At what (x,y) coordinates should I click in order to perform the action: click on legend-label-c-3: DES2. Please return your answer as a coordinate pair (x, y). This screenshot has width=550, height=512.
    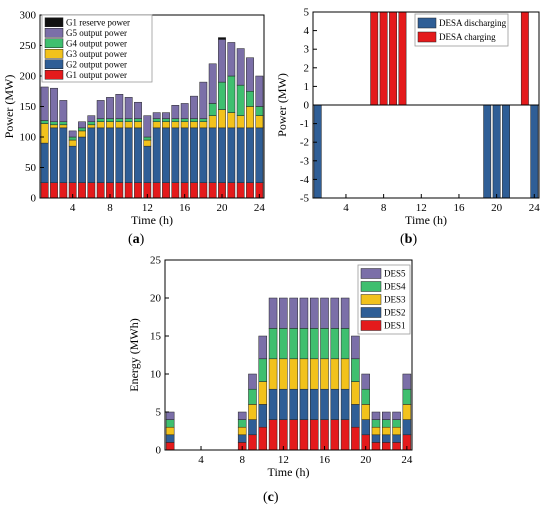
    Looking at the image, I should click on (395, 313).